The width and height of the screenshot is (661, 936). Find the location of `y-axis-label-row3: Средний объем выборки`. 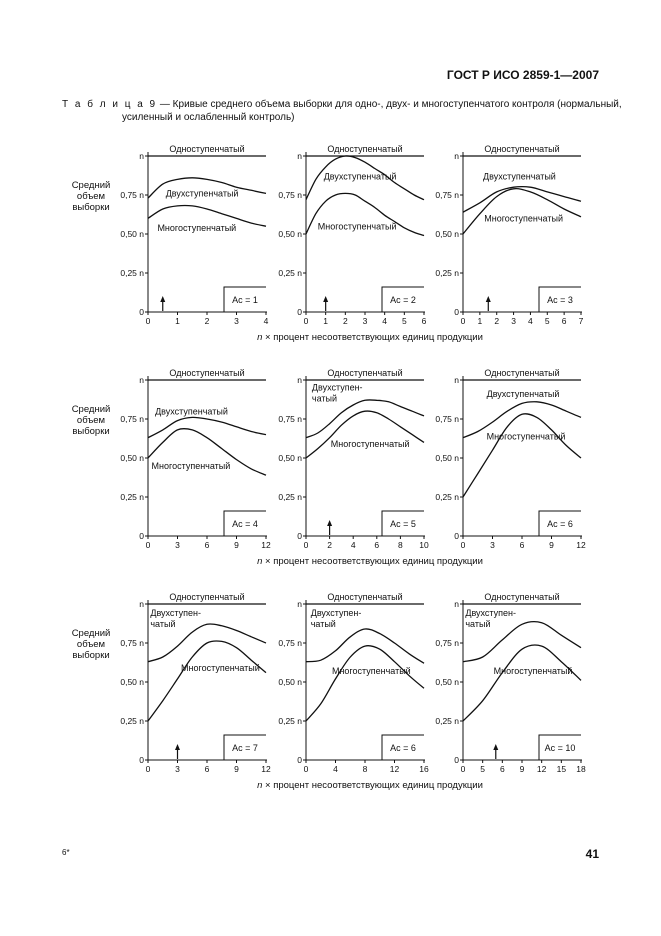

y-axis-label-row3: Средний объем выборки is located at coordinates (91, 644).